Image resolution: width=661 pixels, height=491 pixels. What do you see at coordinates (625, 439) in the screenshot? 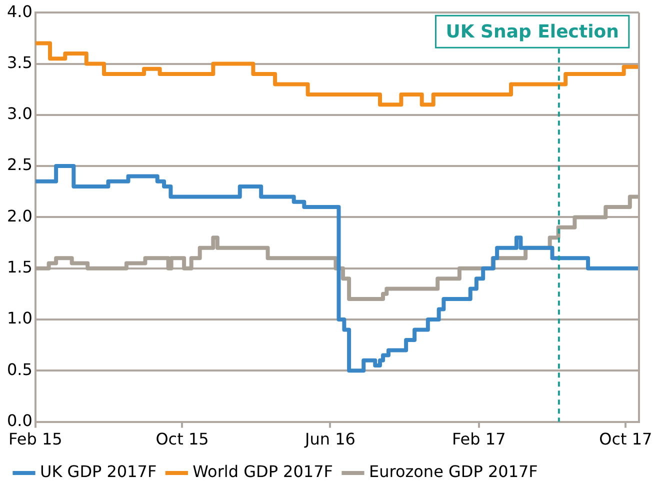
I see `x-tick-label: Oct 17` at bounding box center [625, 439].